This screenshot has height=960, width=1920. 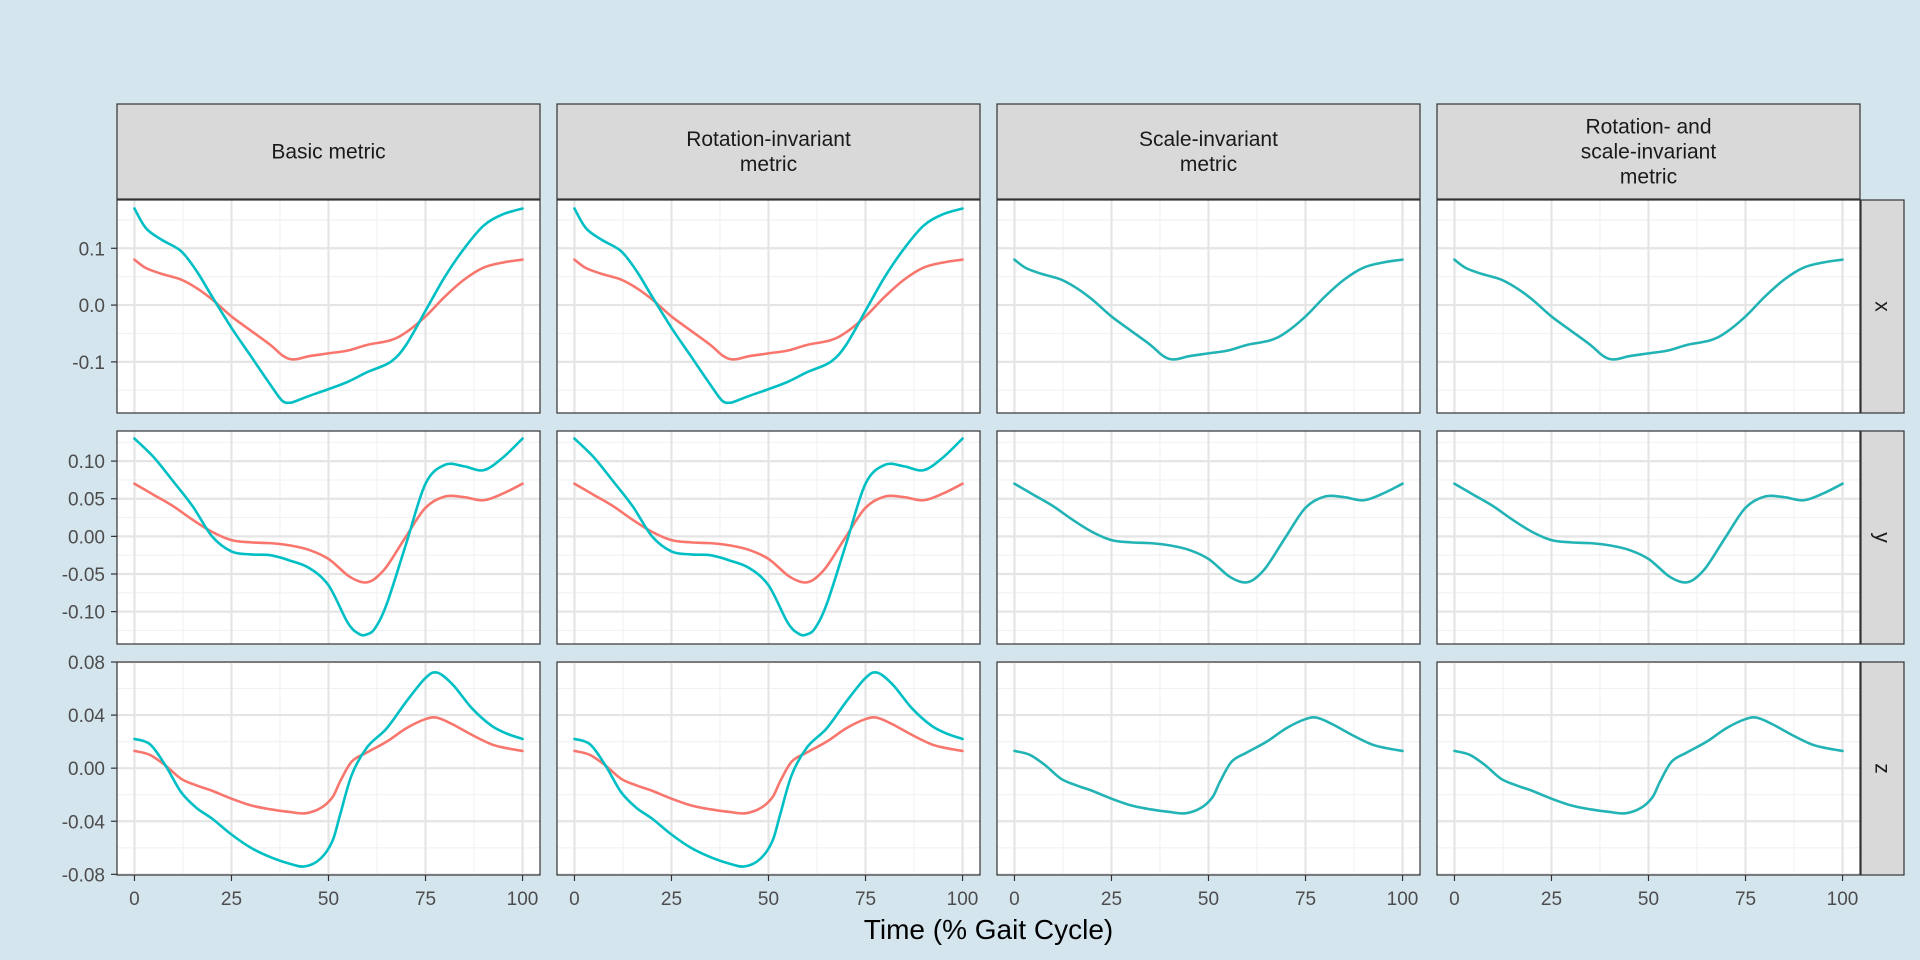 I want to click on row-strip: x, so click(x=1882, y=306).